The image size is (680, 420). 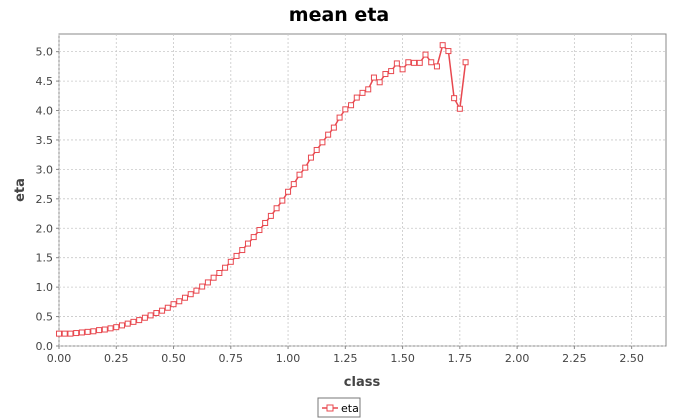 What do you see at coordinates (517, 358) in the screenshot?
I see `x-tick-label: 2.00` at bounding box center [517, 358].